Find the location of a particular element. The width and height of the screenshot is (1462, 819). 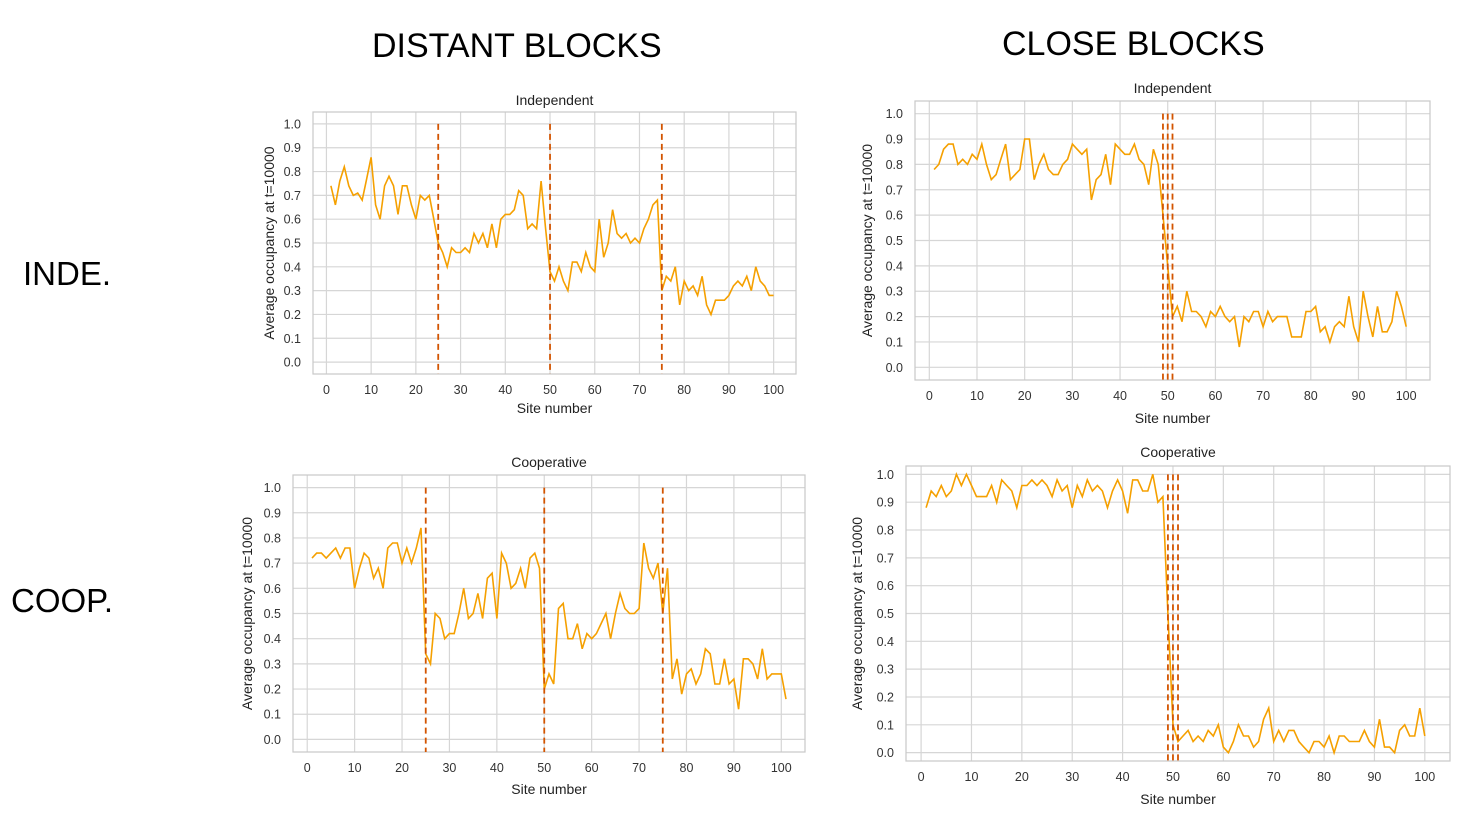

column-header-distant-blocks: DISTANT BLOCKS is located at coordinates (517, 46).